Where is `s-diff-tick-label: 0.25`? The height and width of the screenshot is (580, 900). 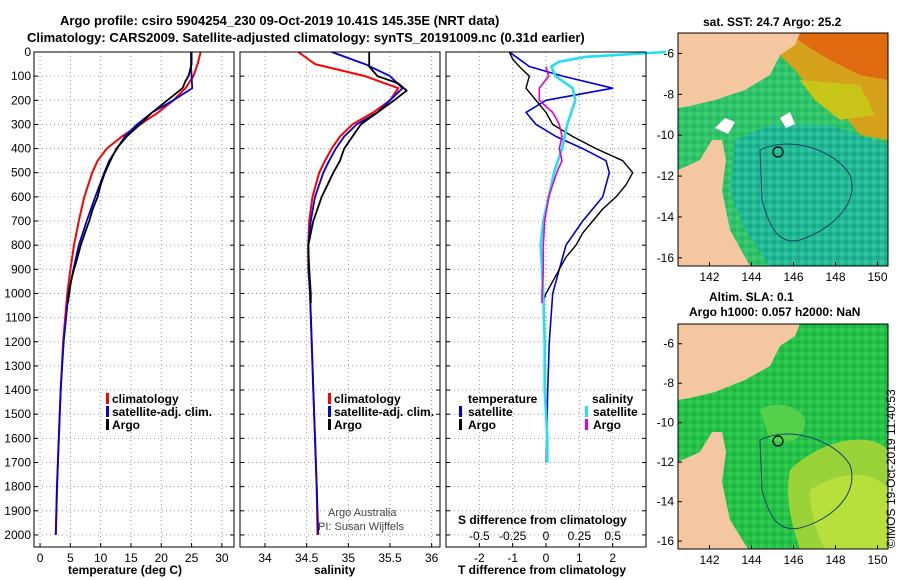
s-diff-tick-label: 0.25 is located at coordinates (580, 536).